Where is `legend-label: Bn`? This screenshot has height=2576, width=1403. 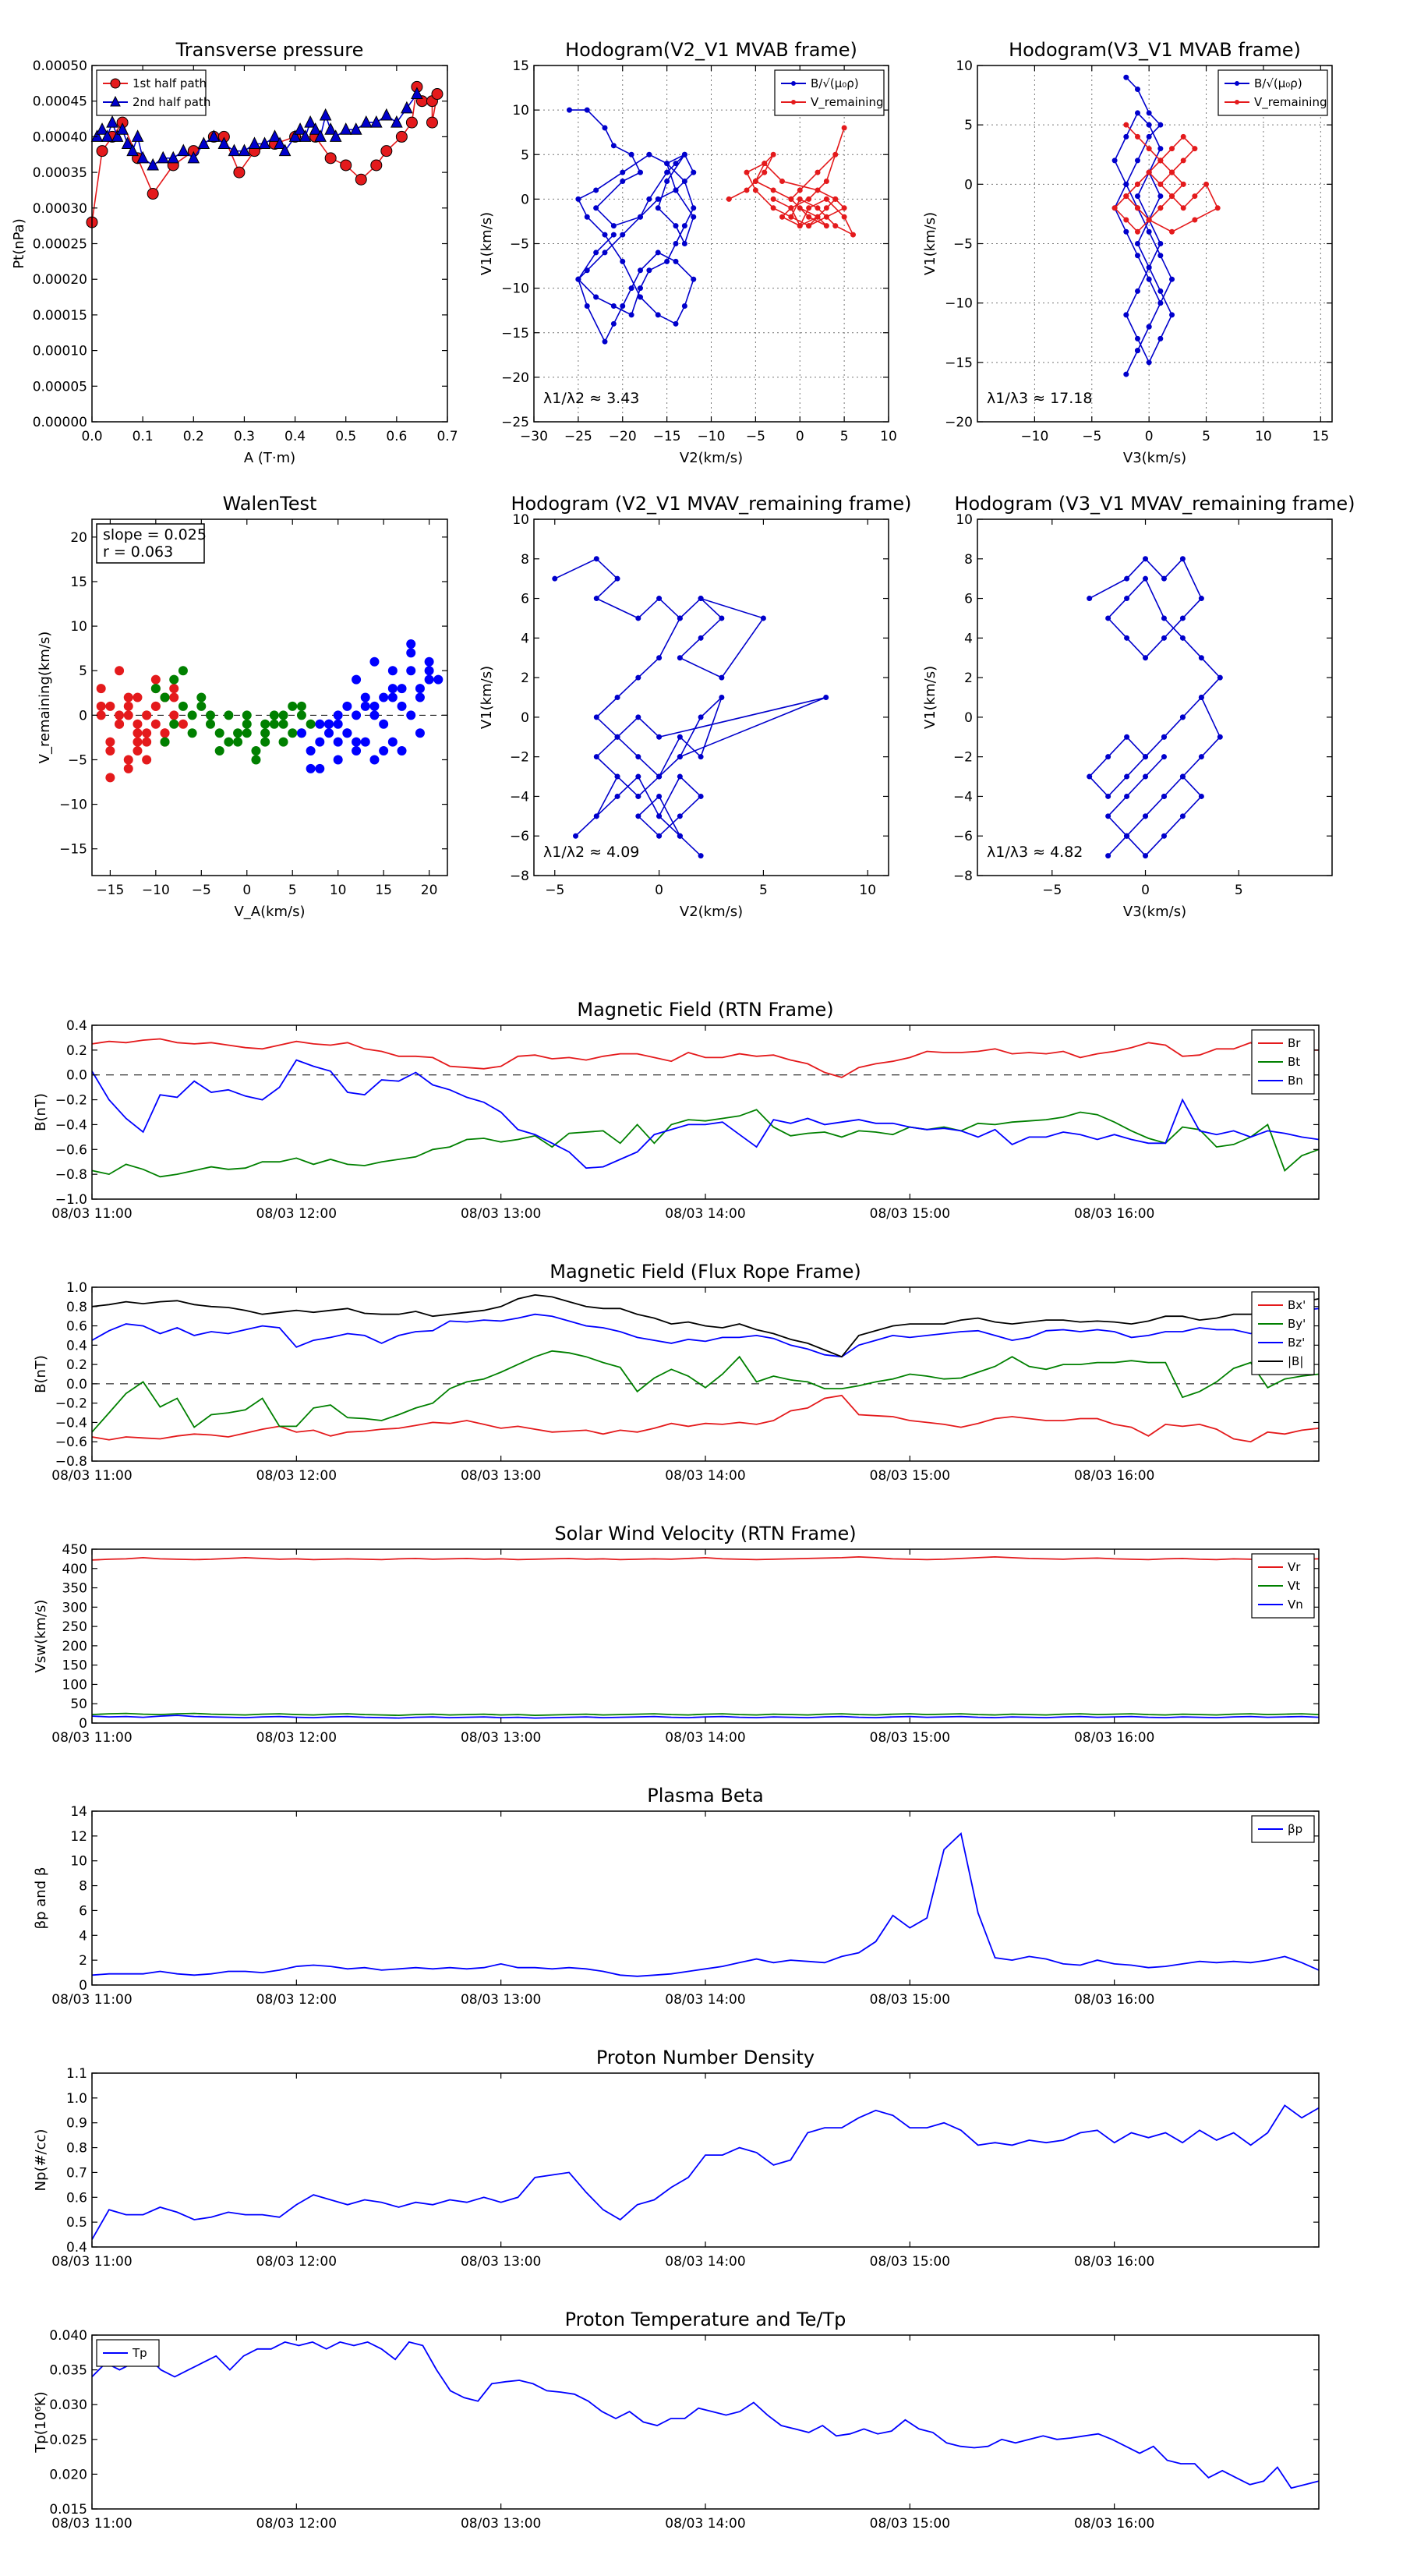
legend-label: Bn is located at coordinates (1295, 1081).